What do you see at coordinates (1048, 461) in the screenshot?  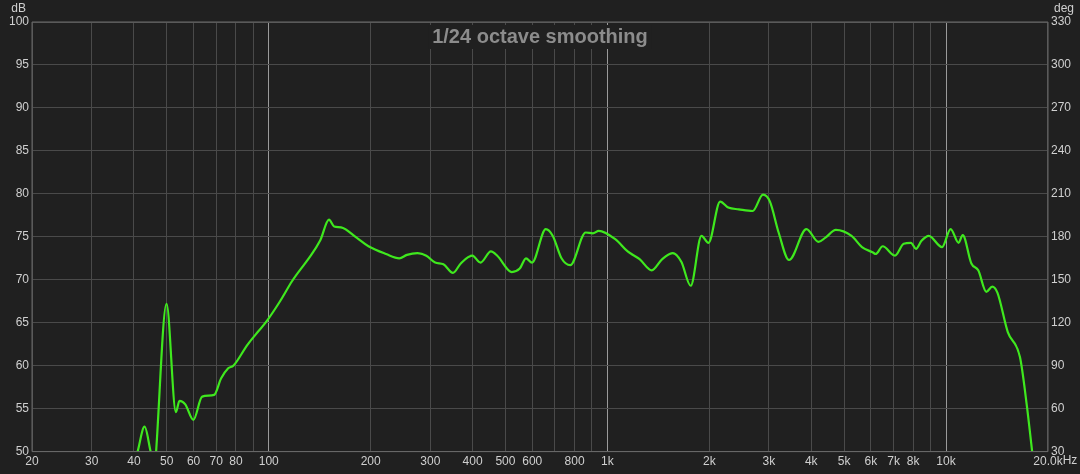 I see `x-tick-label: 20.0k` at bounding box center [1048, 461].